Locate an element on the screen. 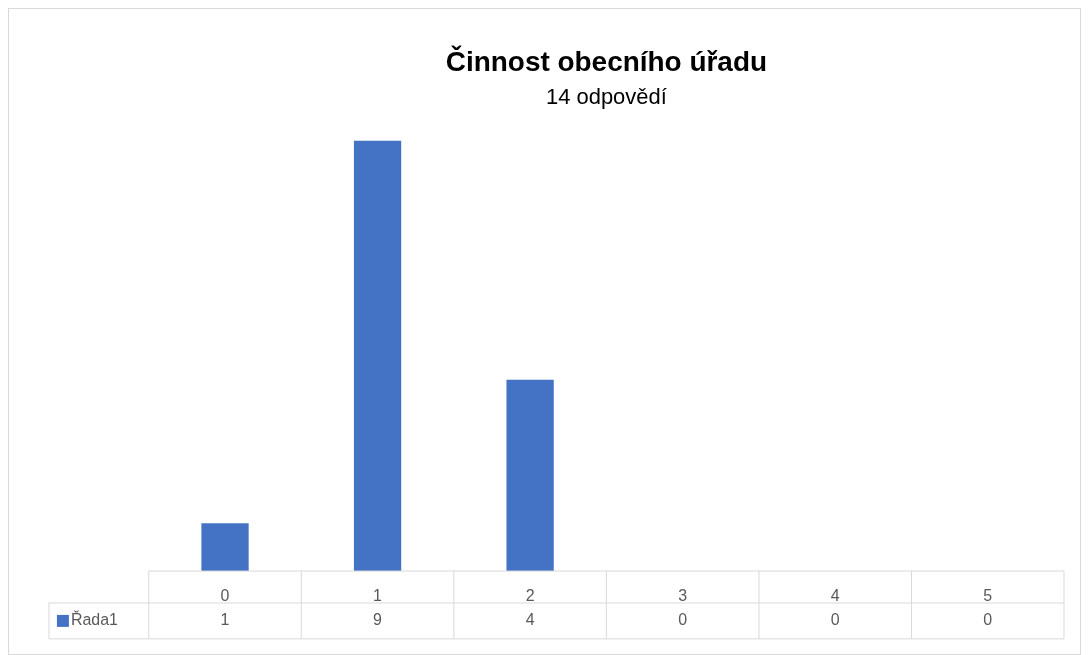  data-label: 9 is located at coordinates (378, 620).